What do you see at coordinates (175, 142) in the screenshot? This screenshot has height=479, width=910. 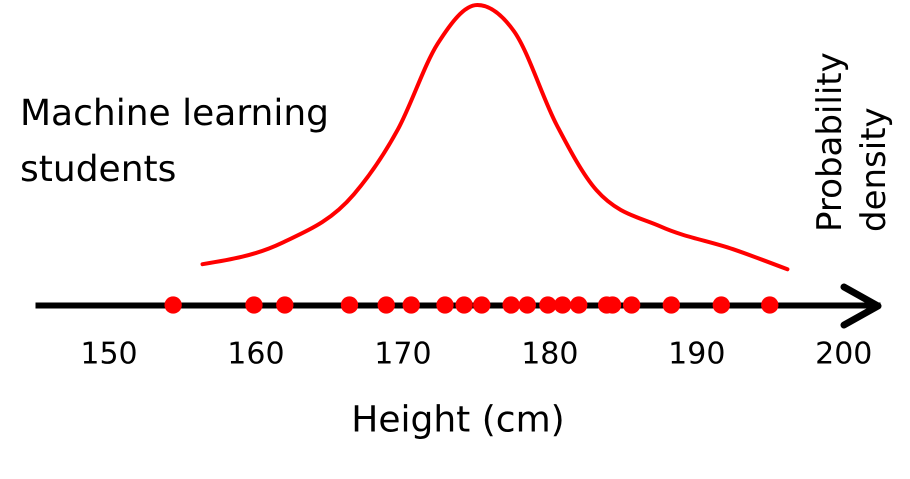 I see `series-label: Machine learning students` at bounding box center [175, 142].